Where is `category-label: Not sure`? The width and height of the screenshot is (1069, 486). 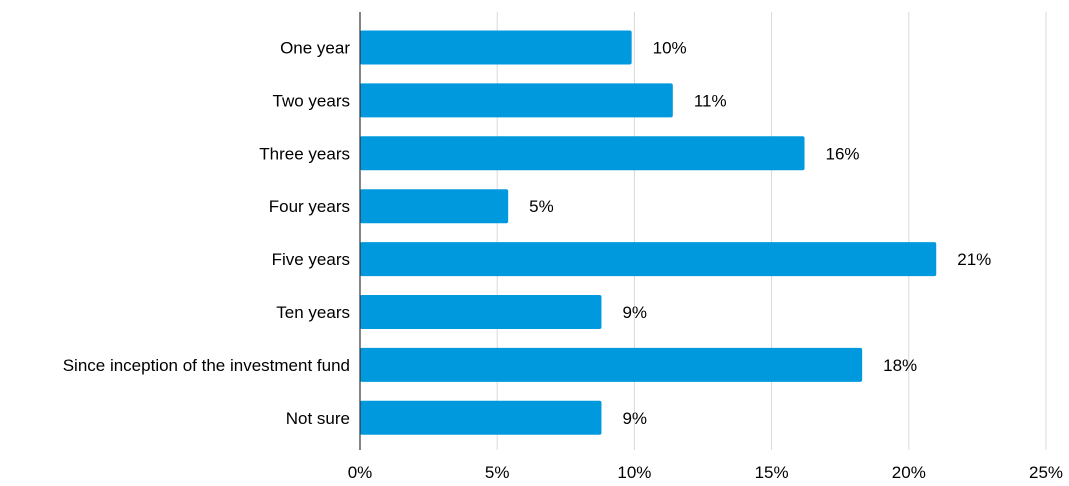 category-label: Not sure is located at coordinates (318, 418).